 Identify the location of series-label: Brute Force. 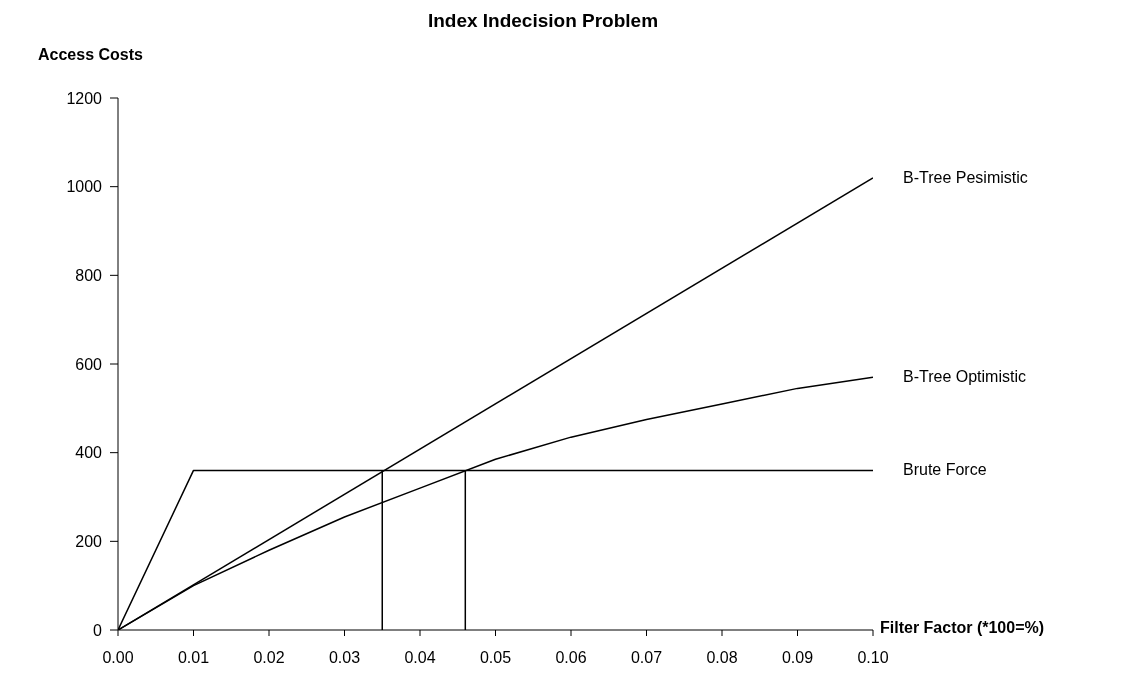
(945, 470).